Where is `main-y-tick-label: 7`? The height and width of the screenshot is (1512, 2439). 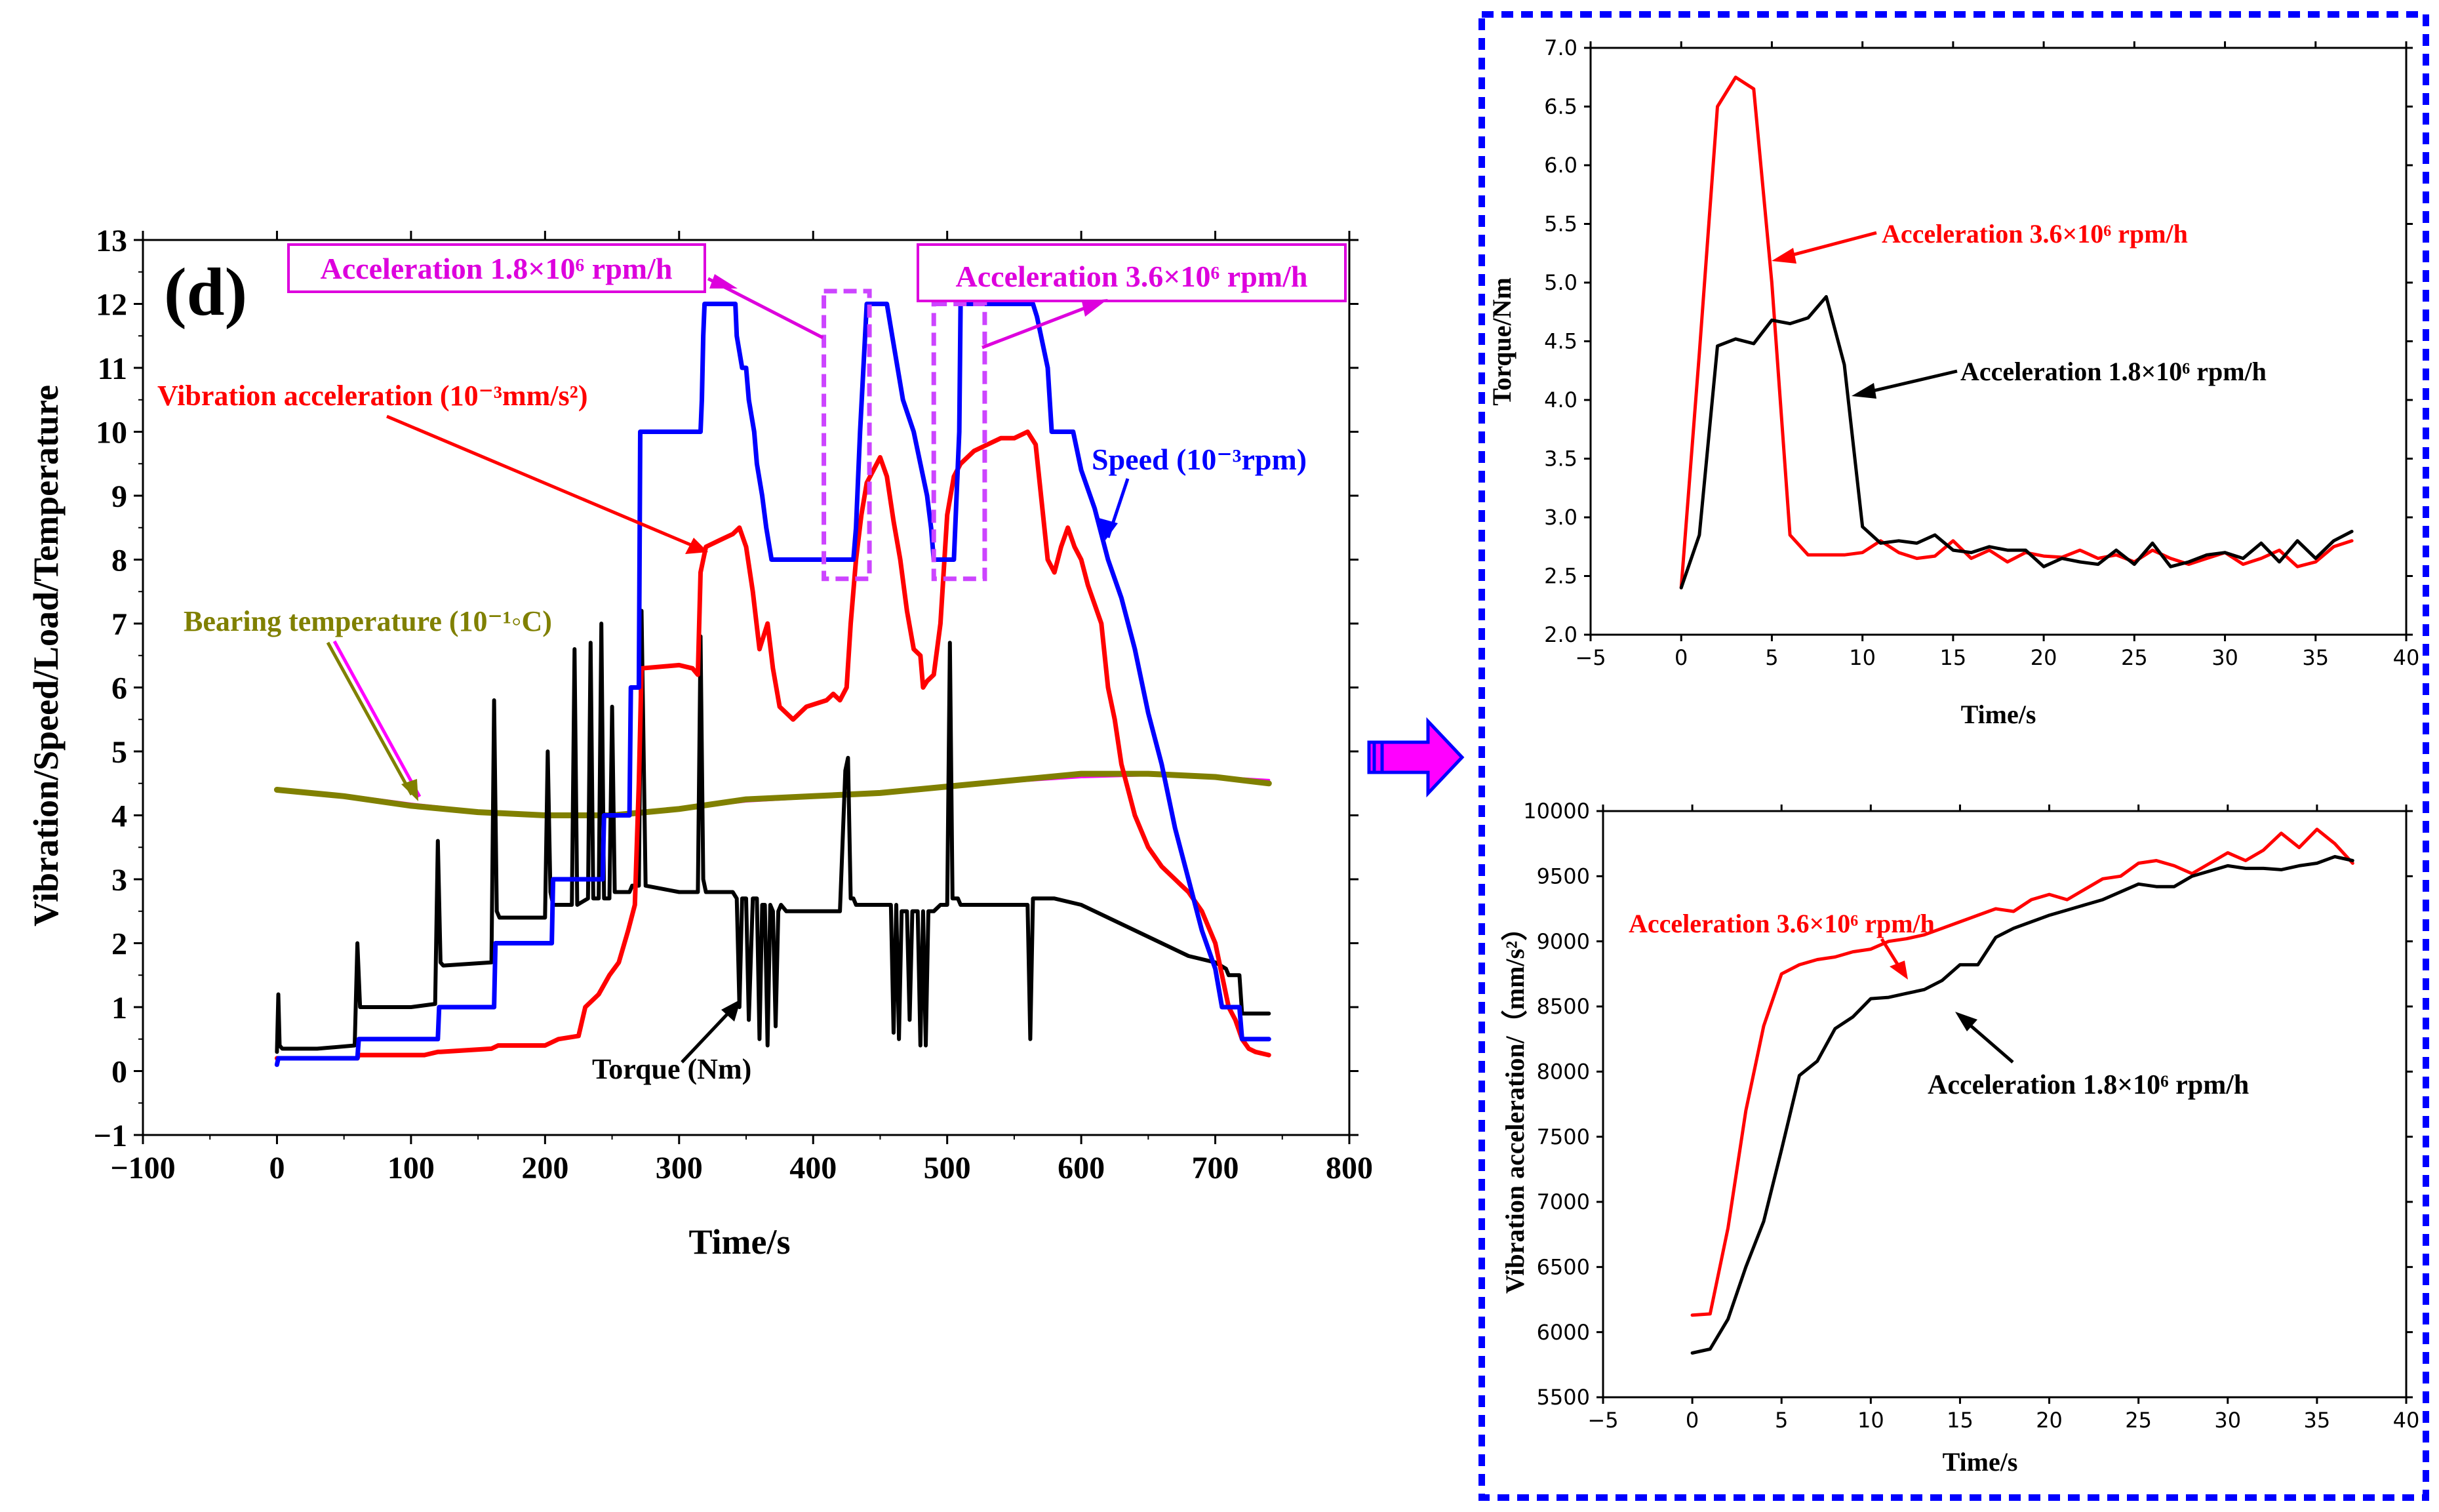
main-y-tick-label: 7 is located at coordinates (119, 624).